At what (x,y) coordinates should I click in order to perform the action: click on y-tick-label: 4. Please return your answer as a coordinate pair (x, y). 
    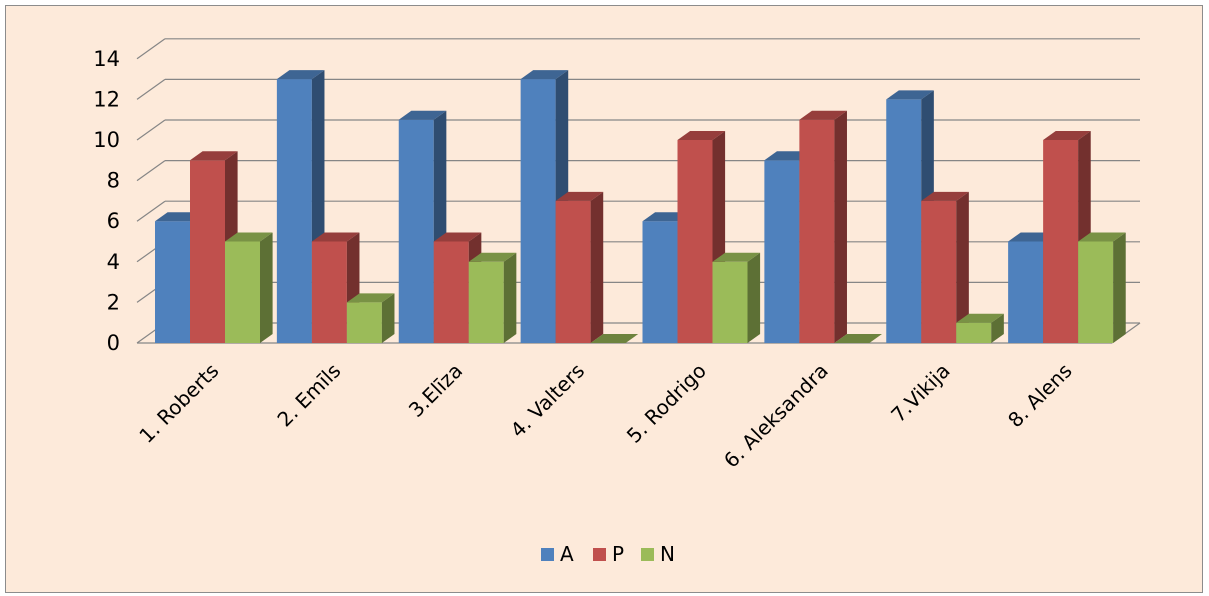
    Looking at the image, I should click on (113, 262).